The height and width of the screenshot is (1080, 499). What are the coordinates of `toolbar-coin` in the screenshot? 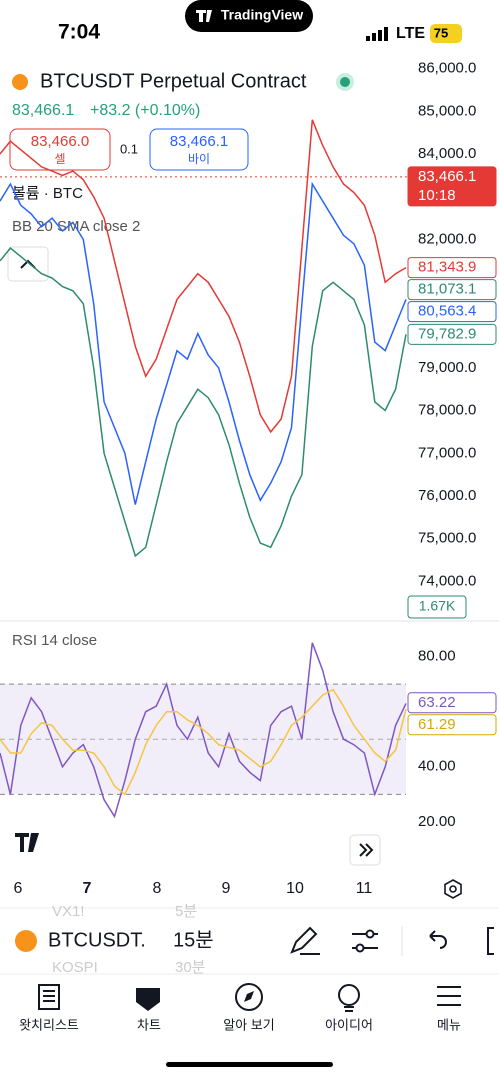 It's located at (26, 941).